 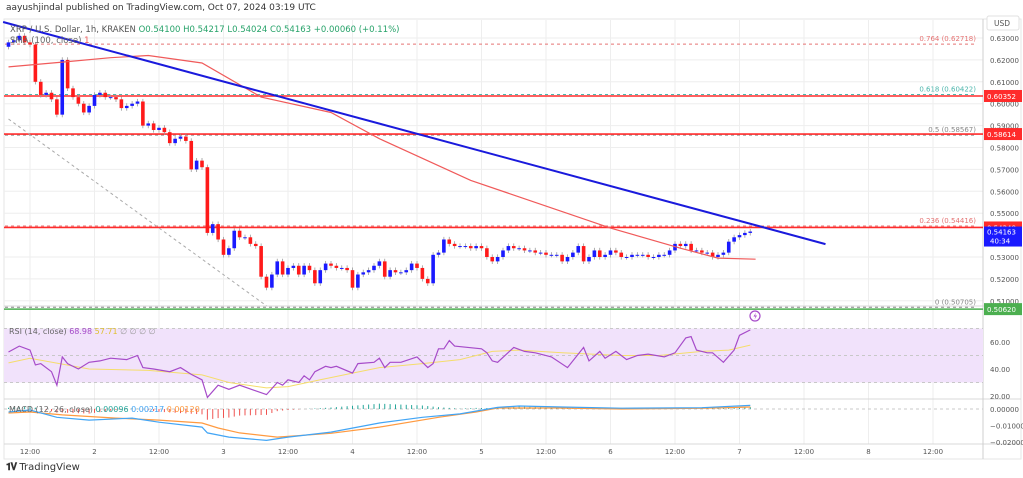 What do you see at coordinates (1006, 427) in the screenshot?
I see `macd-tick-label: −0.01000` at bounding box center [1006, 427].